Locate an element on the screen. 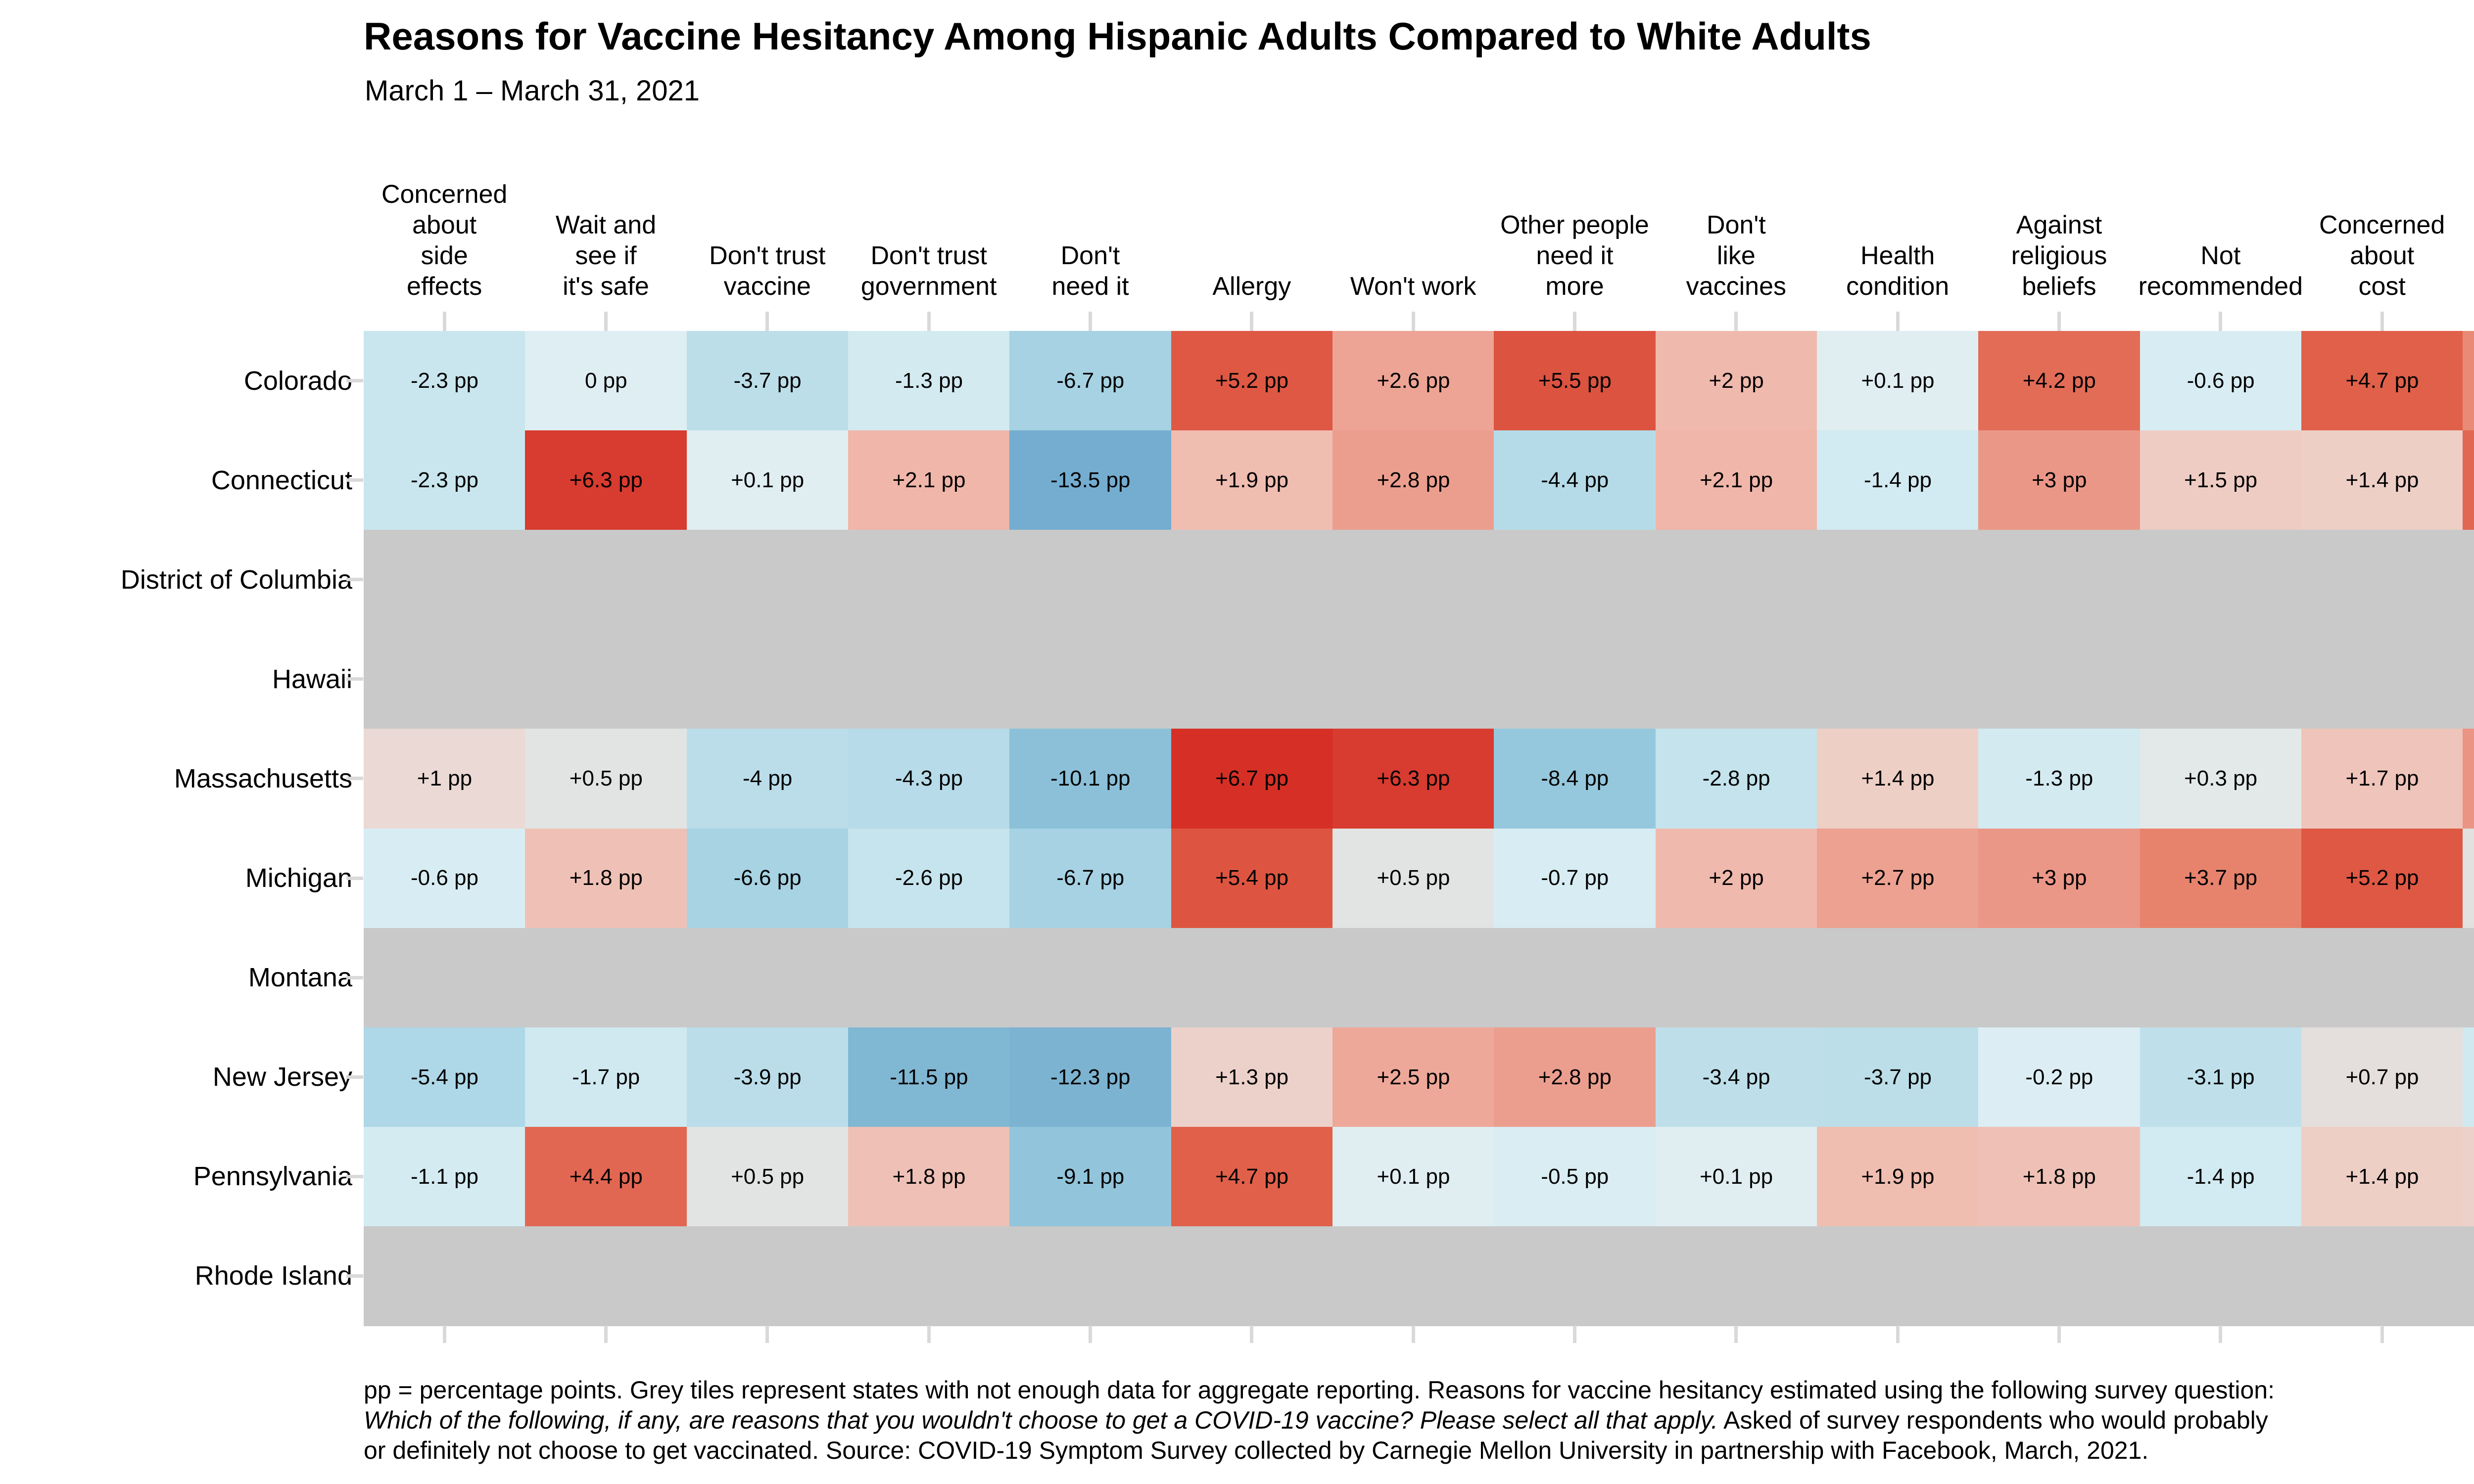 The width and height of the screenshot is (2474, 1484). cell-value: +1.9 pp is located at coordinates (1898, 1176).